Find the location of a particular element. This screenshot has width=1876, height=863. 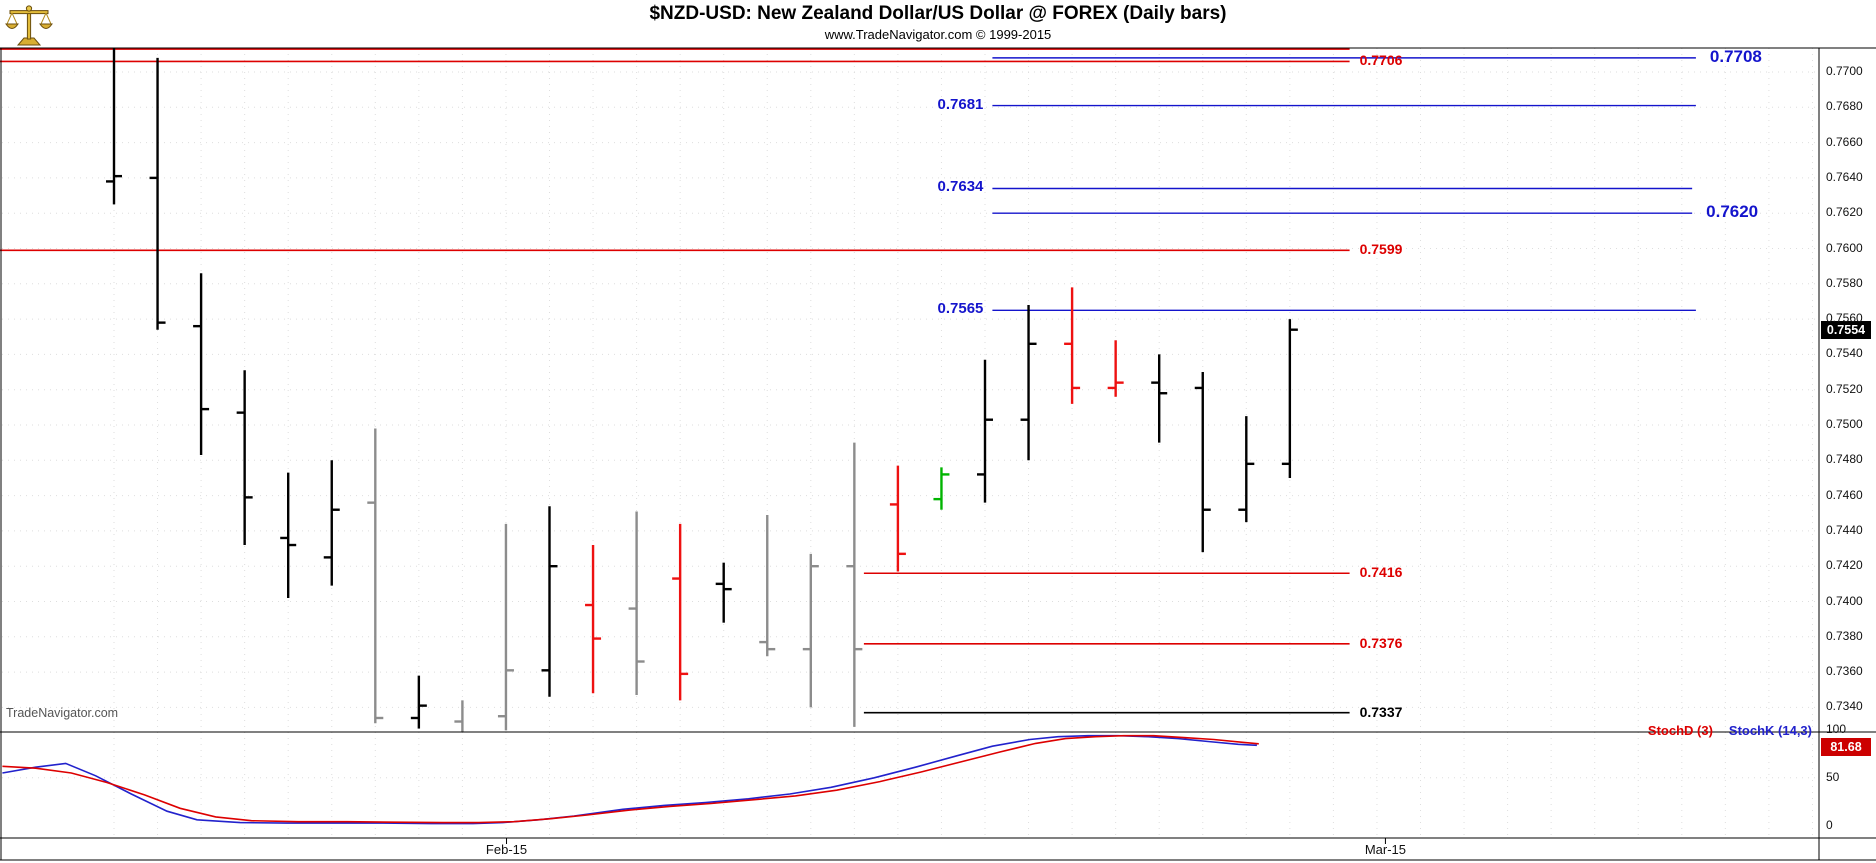

price-axis-label: 0.7520 is located at coordinates (1844, 388).